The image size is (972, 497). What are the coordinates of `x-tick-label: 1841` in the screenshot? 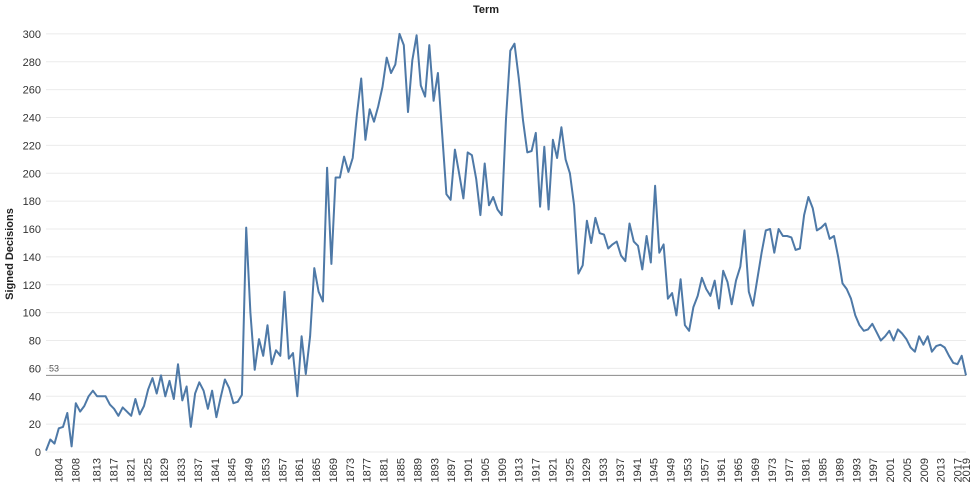 It's located at (216, 470).